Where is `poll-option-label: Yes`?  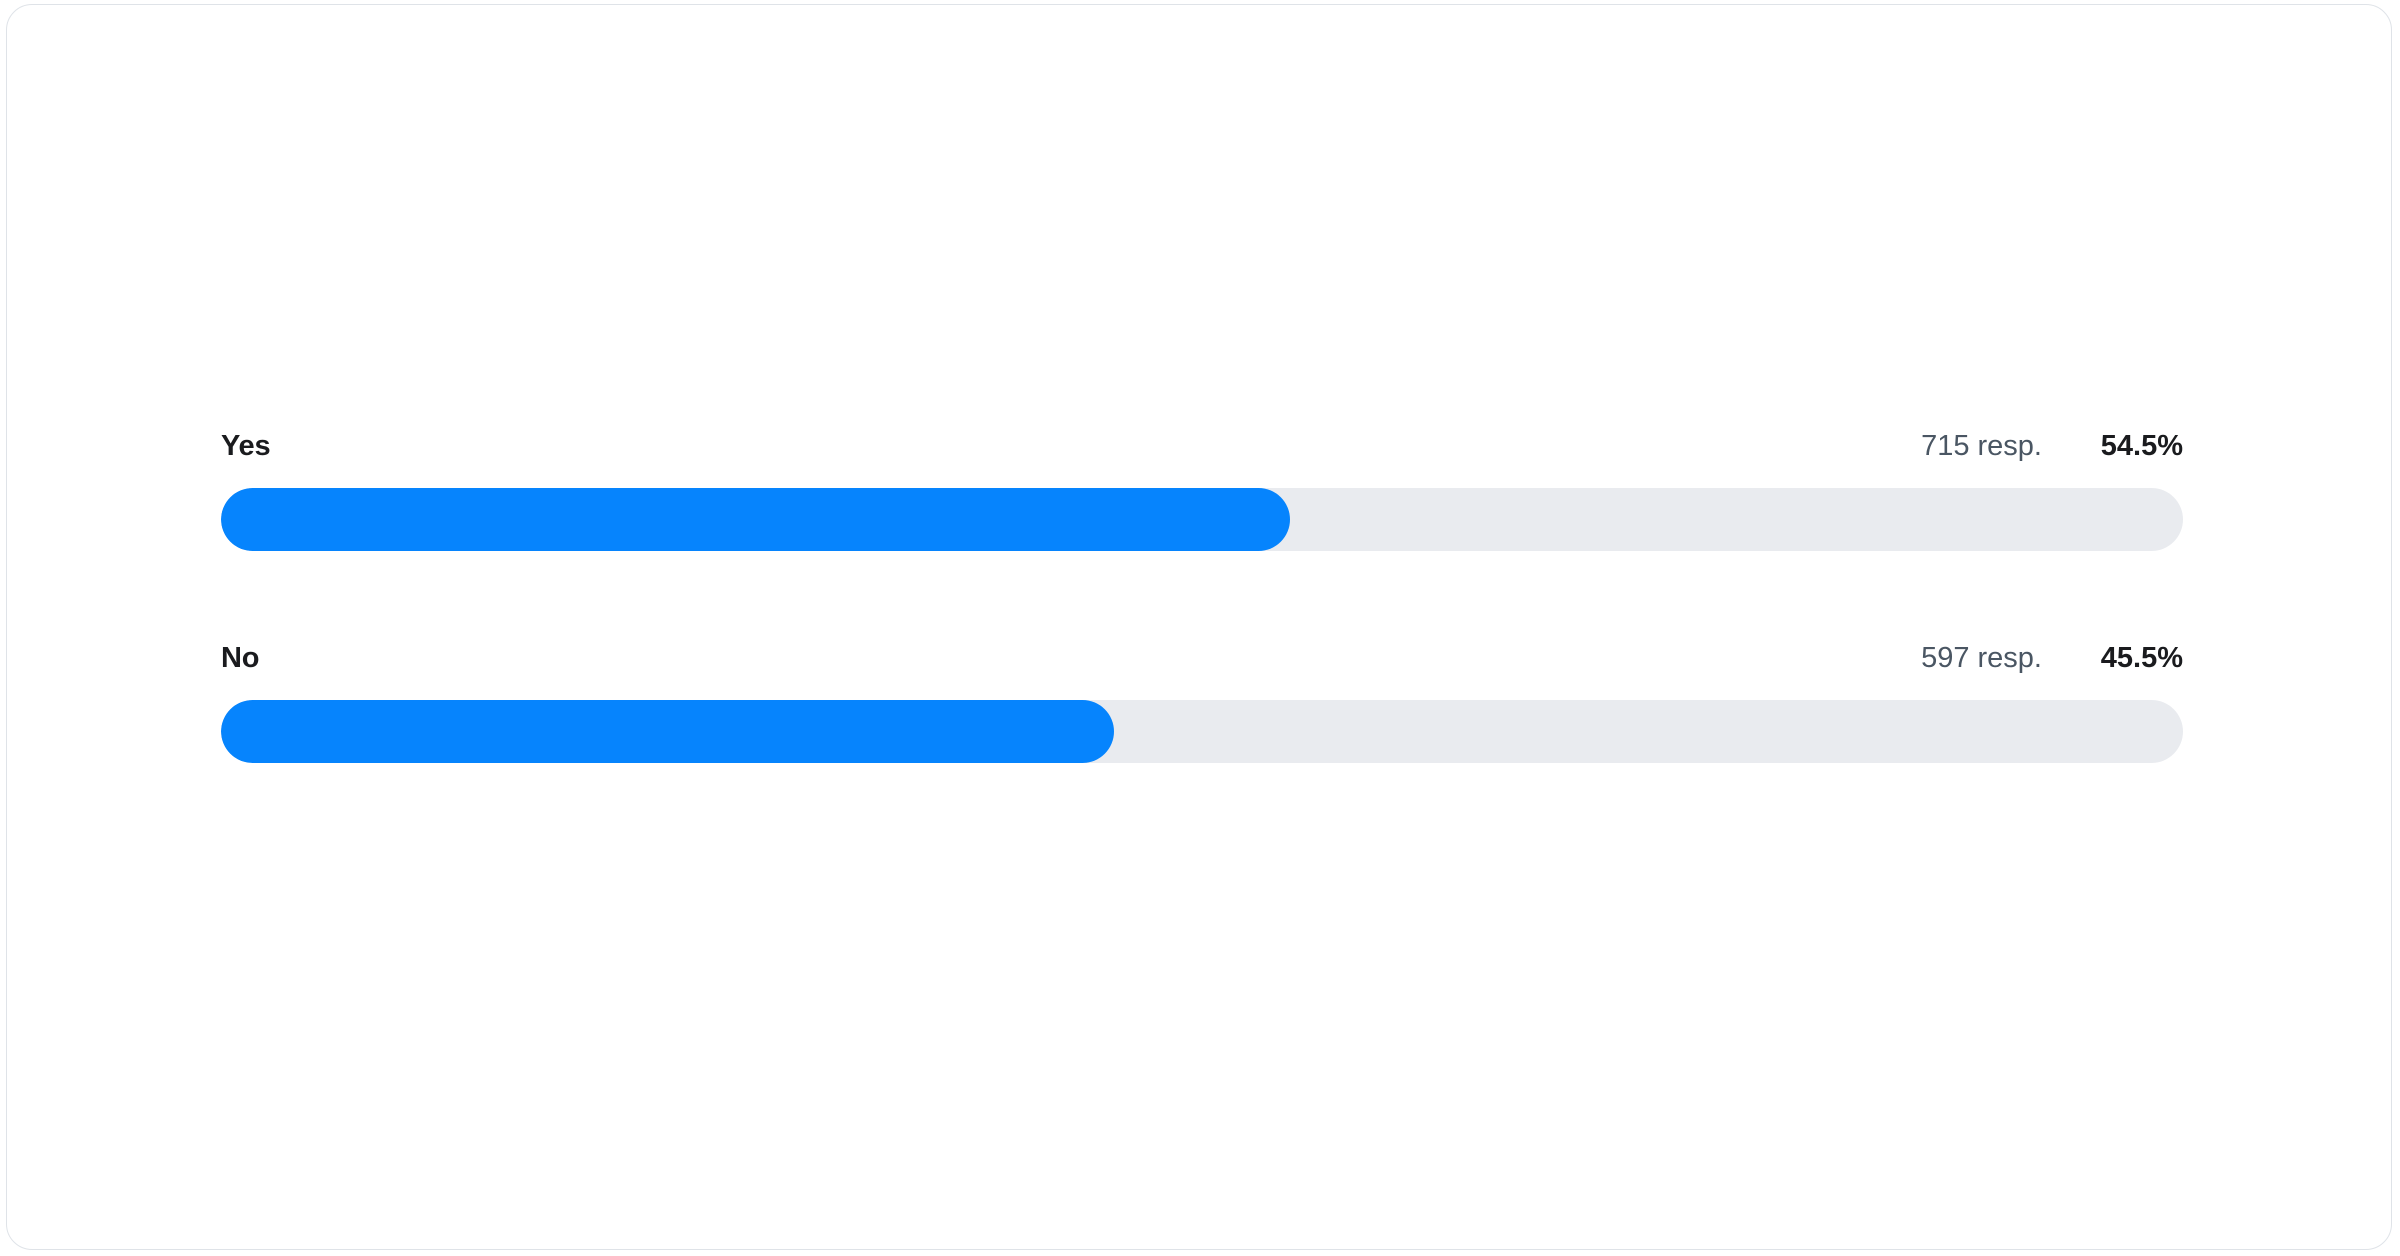
poll-option-label: Yes is located at coordinates (246, 446).